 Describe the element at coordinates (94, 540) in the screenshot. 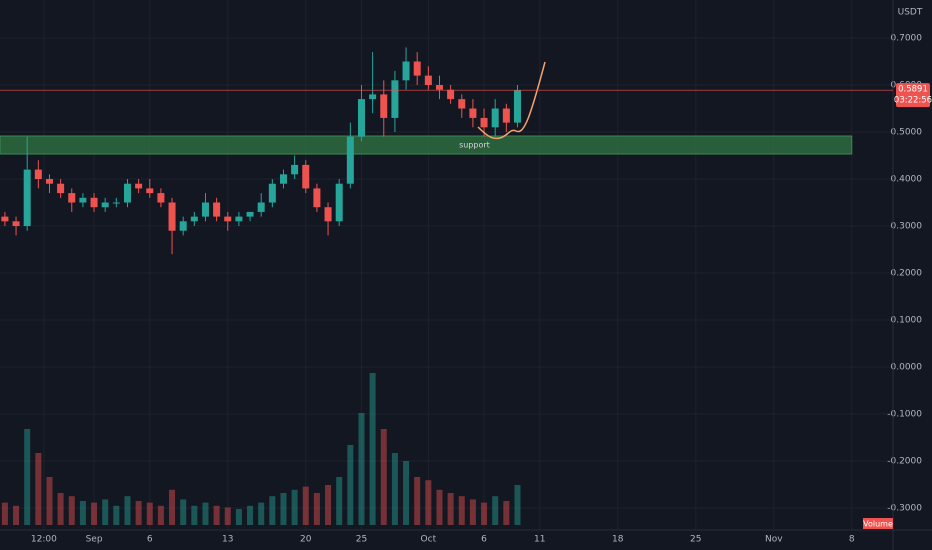

I see `x-tick-label: Sep` at that location.